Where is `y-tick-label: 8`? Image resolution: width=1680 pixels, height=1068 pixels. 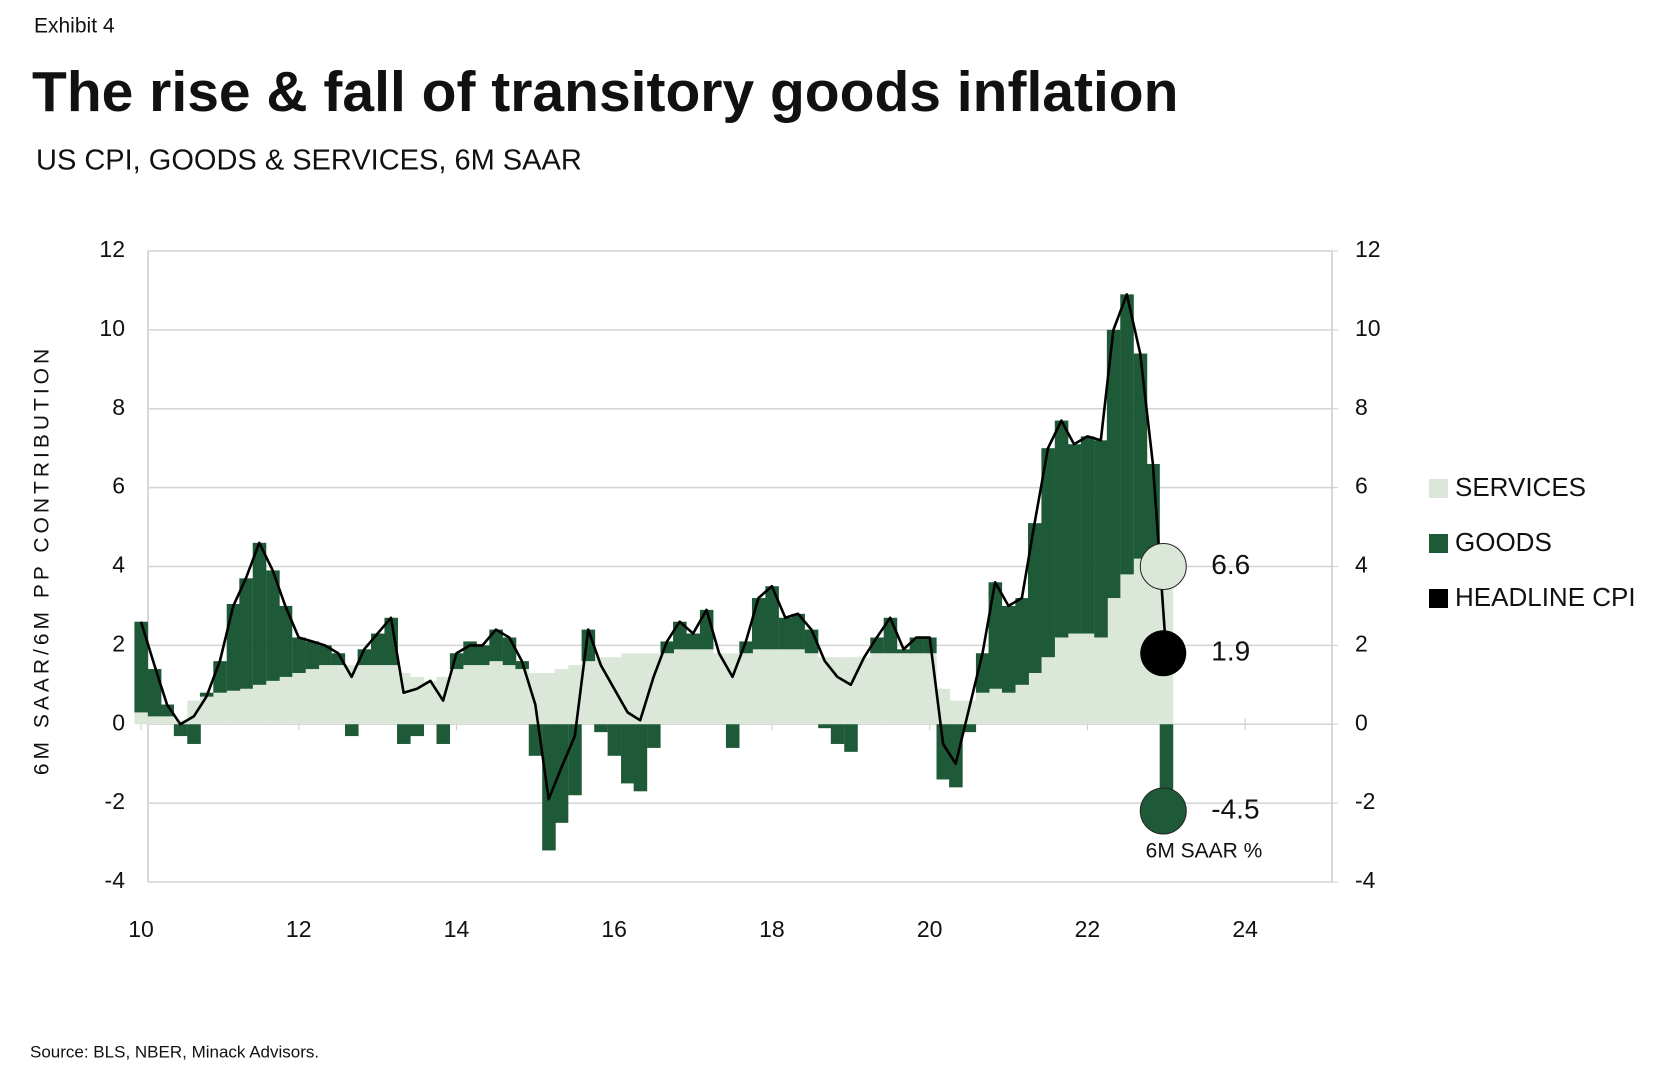 y-tick-label: 8 is located at coordinates (118, 407).